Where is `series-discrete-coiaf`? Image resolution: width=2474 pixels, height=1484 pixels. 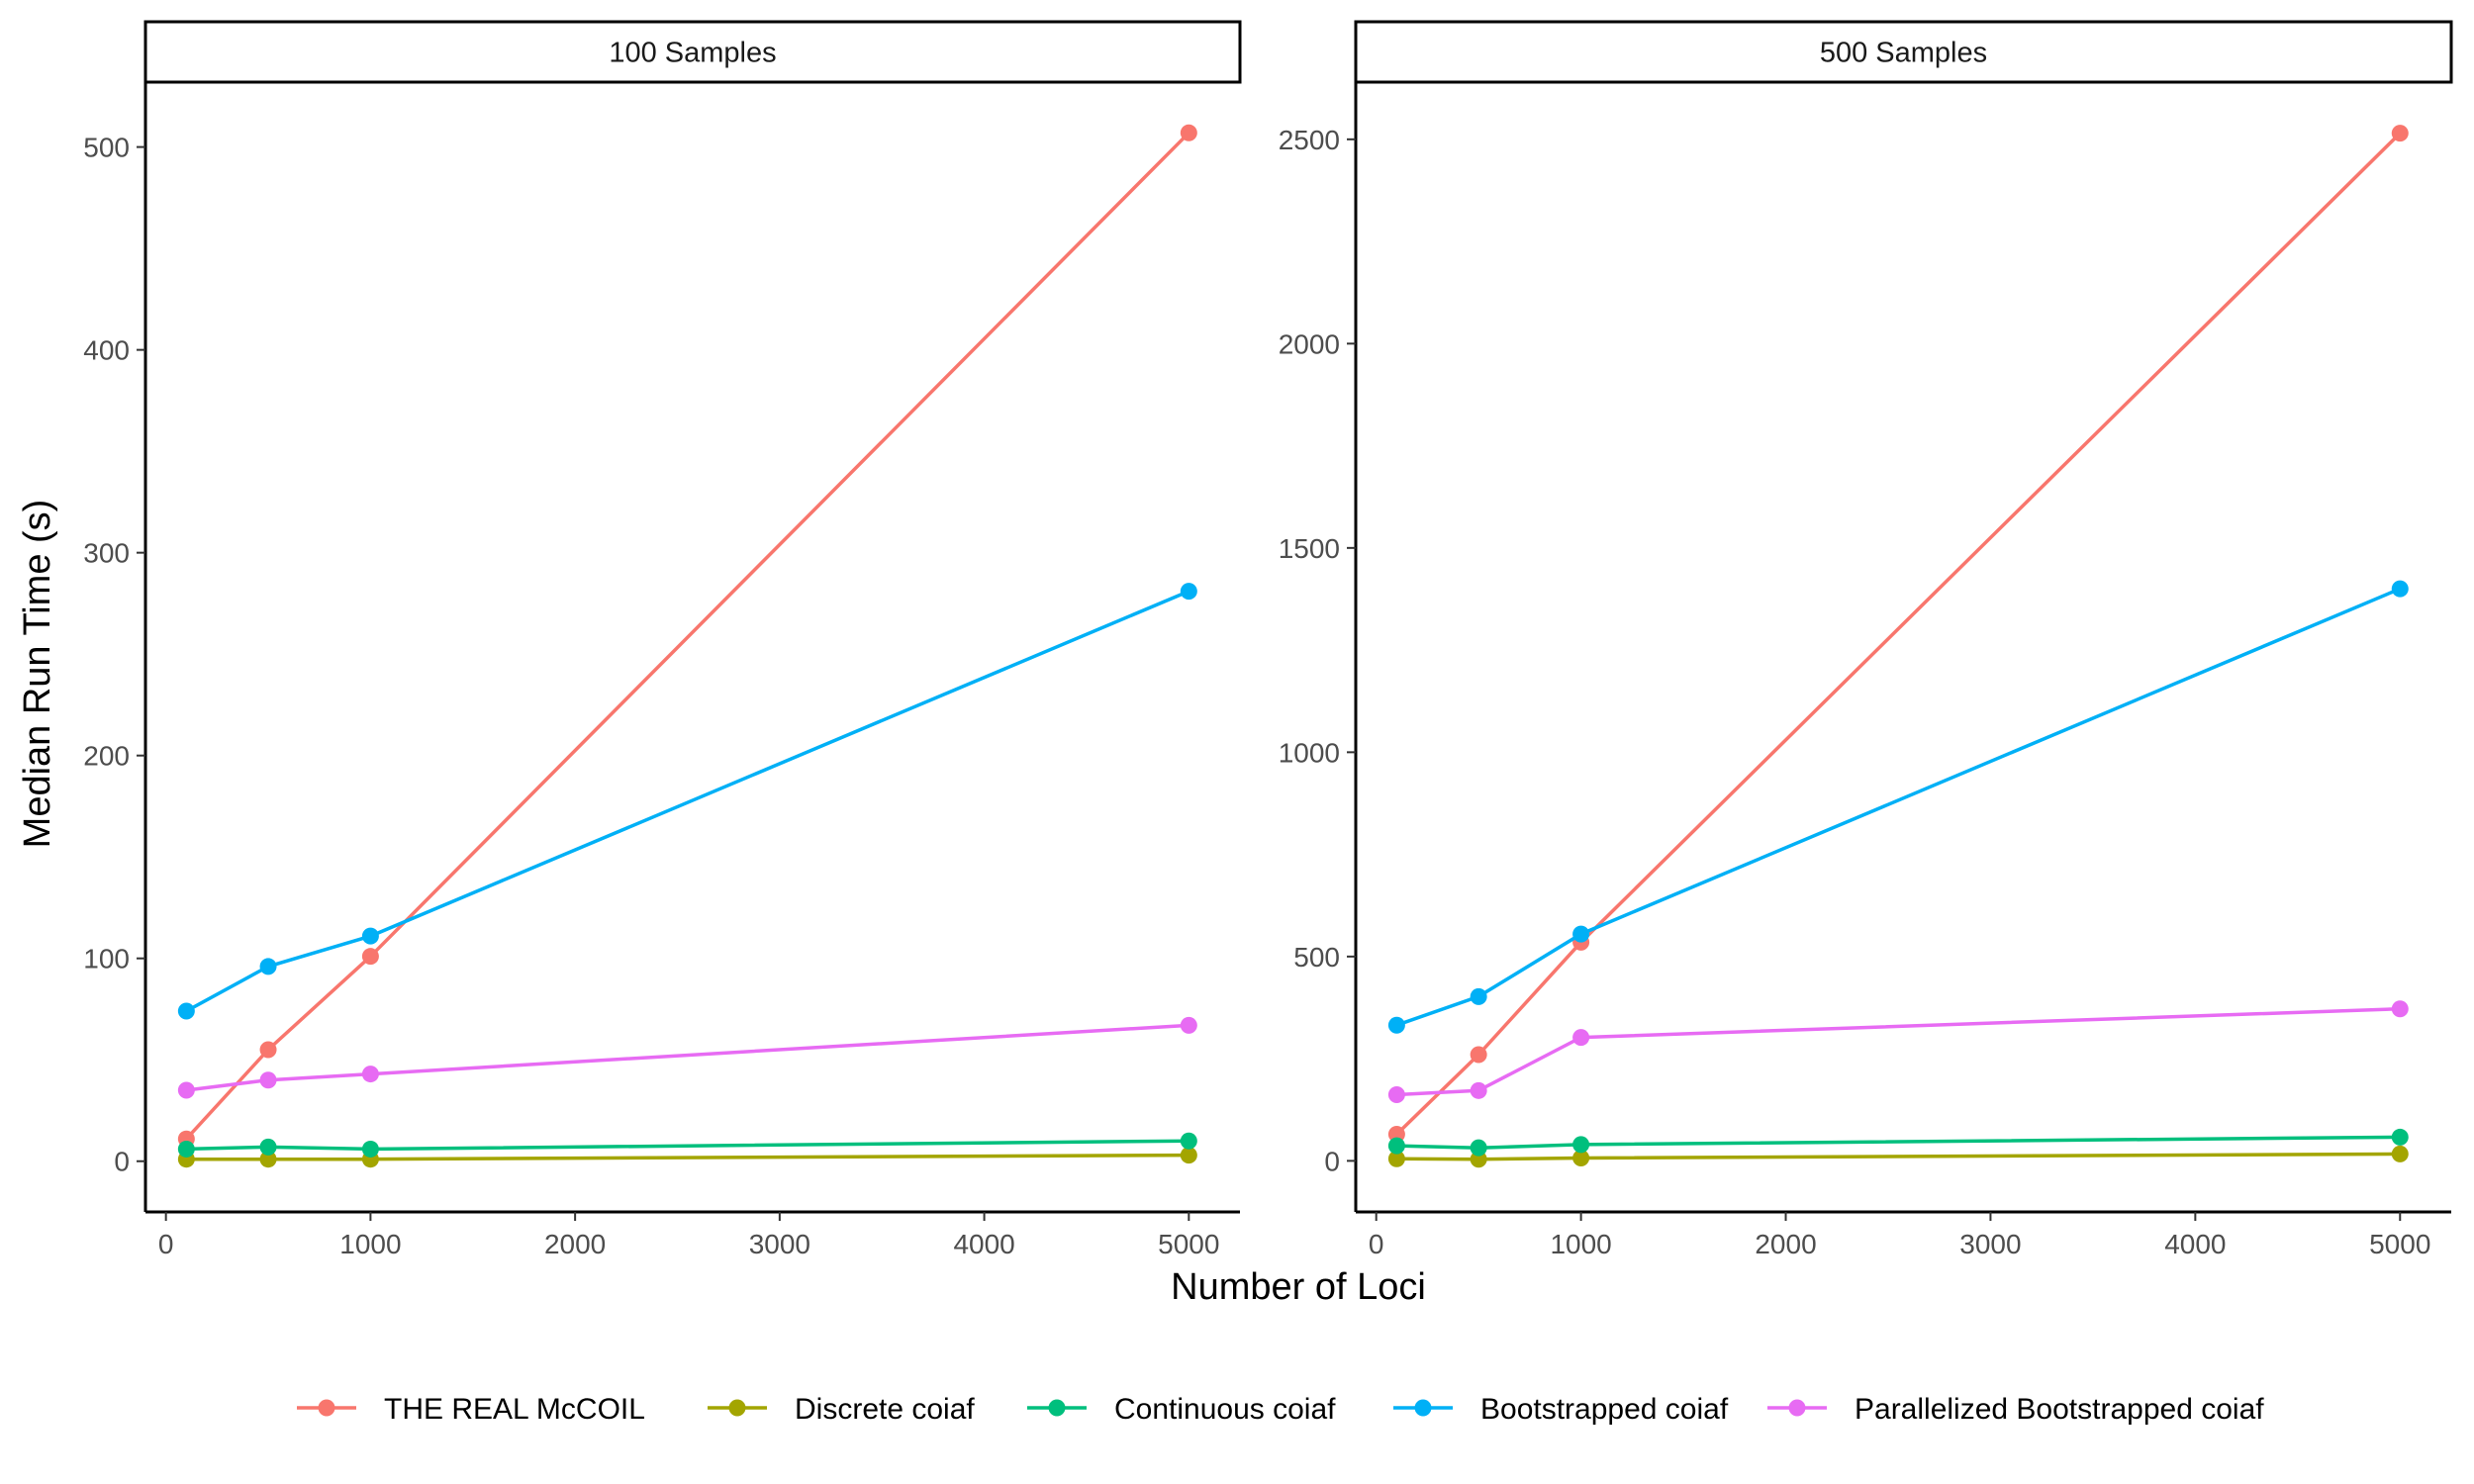
series-discrete-coiaf is located at coordinates (1898, 1156).